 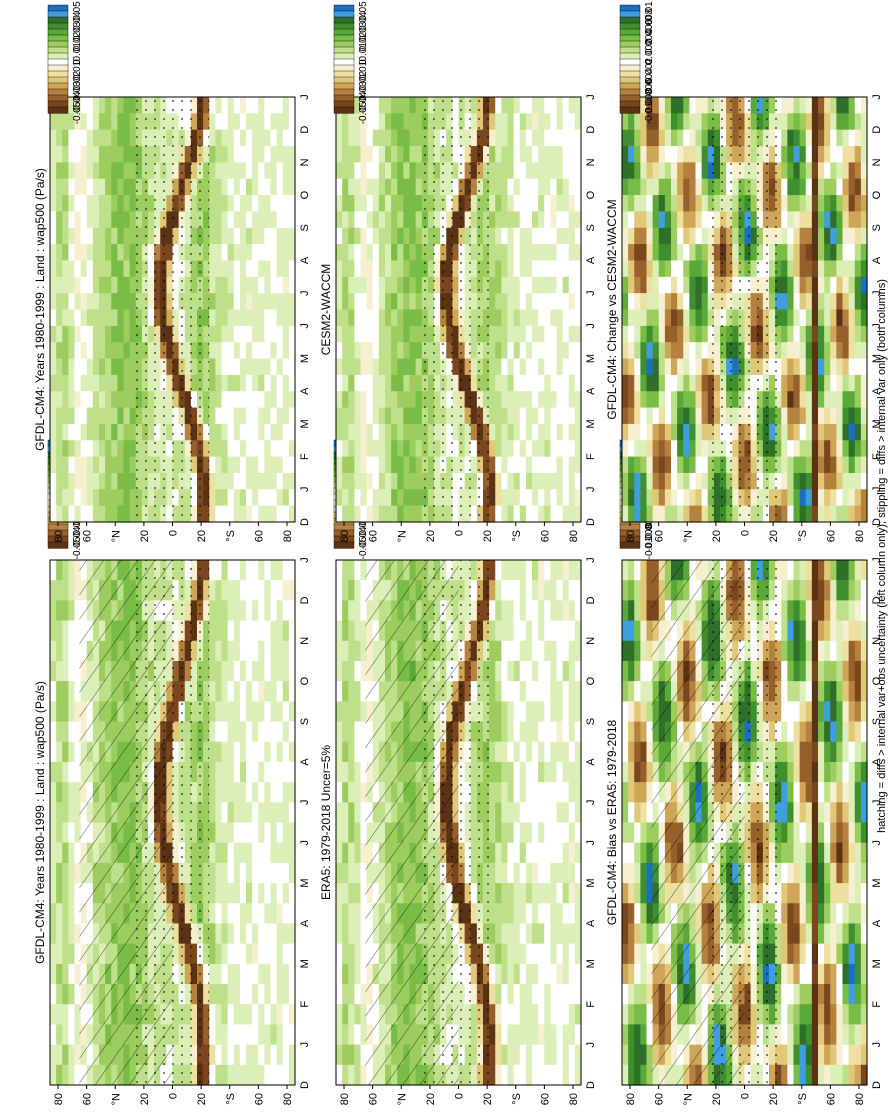 What do you see at coordinates (345, 536) in the screenshot?
I see `lat-tick-label: 80` at bounding box center [345, 536].